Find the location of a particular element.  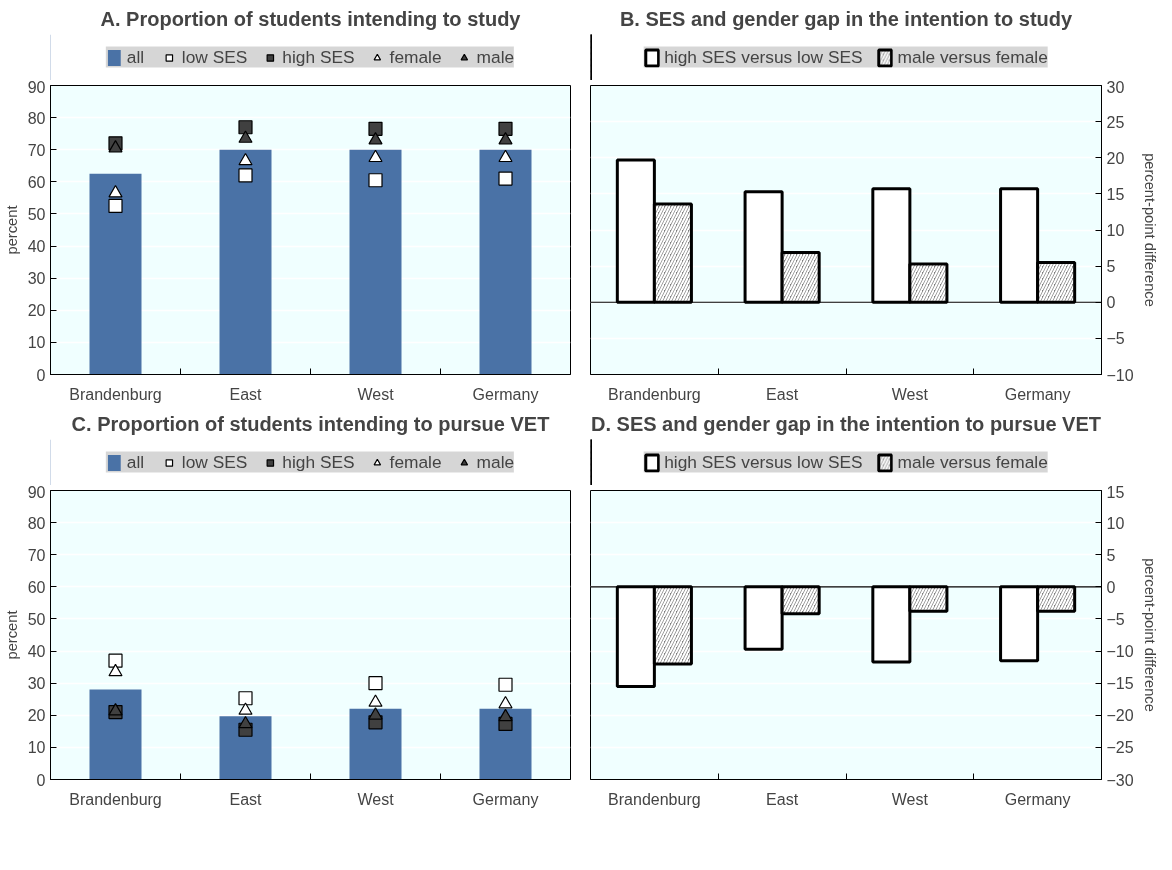

y2-tick-label: 20 is located at coordinates (1115, 158).